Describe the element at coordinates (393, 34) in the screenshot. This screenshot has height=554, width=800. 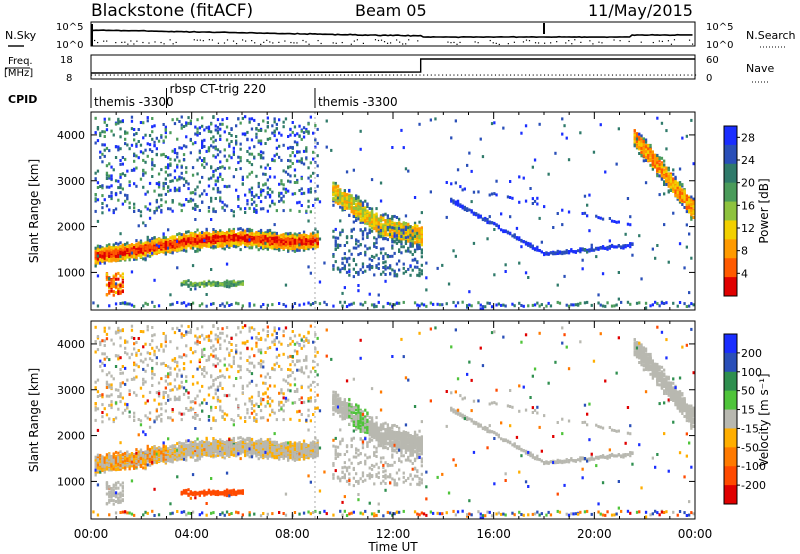
I see `noise-panel` at that location.